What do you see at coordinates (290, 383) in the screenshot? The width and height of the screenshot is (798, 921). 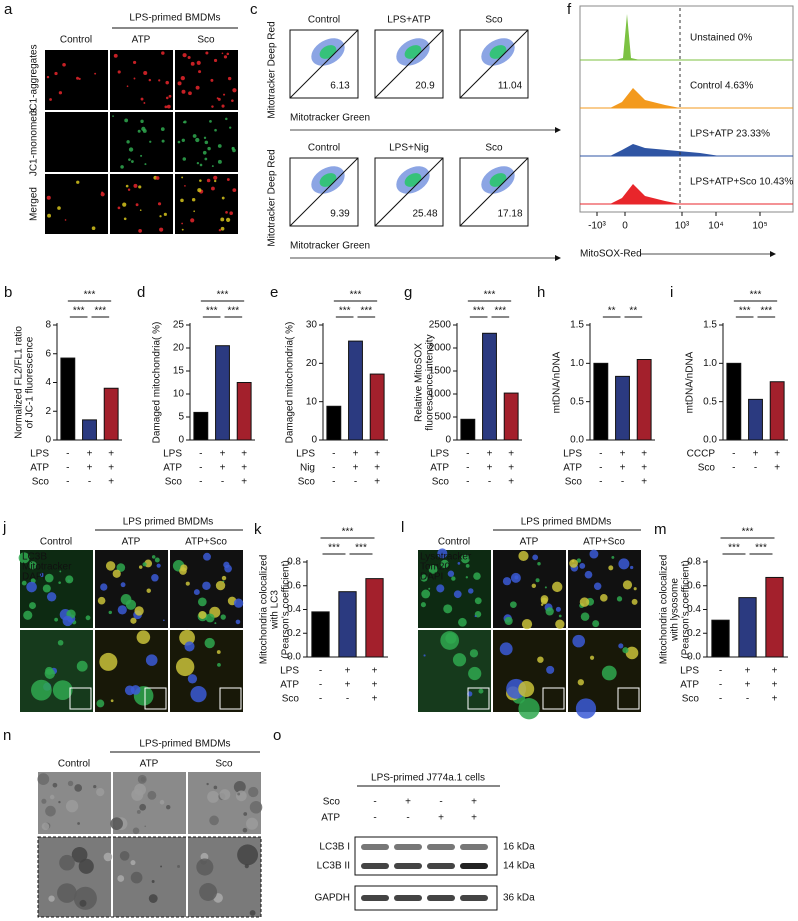 I see `axis-title: Damaged mitochondria( %)` at bounding box center [290, 383].